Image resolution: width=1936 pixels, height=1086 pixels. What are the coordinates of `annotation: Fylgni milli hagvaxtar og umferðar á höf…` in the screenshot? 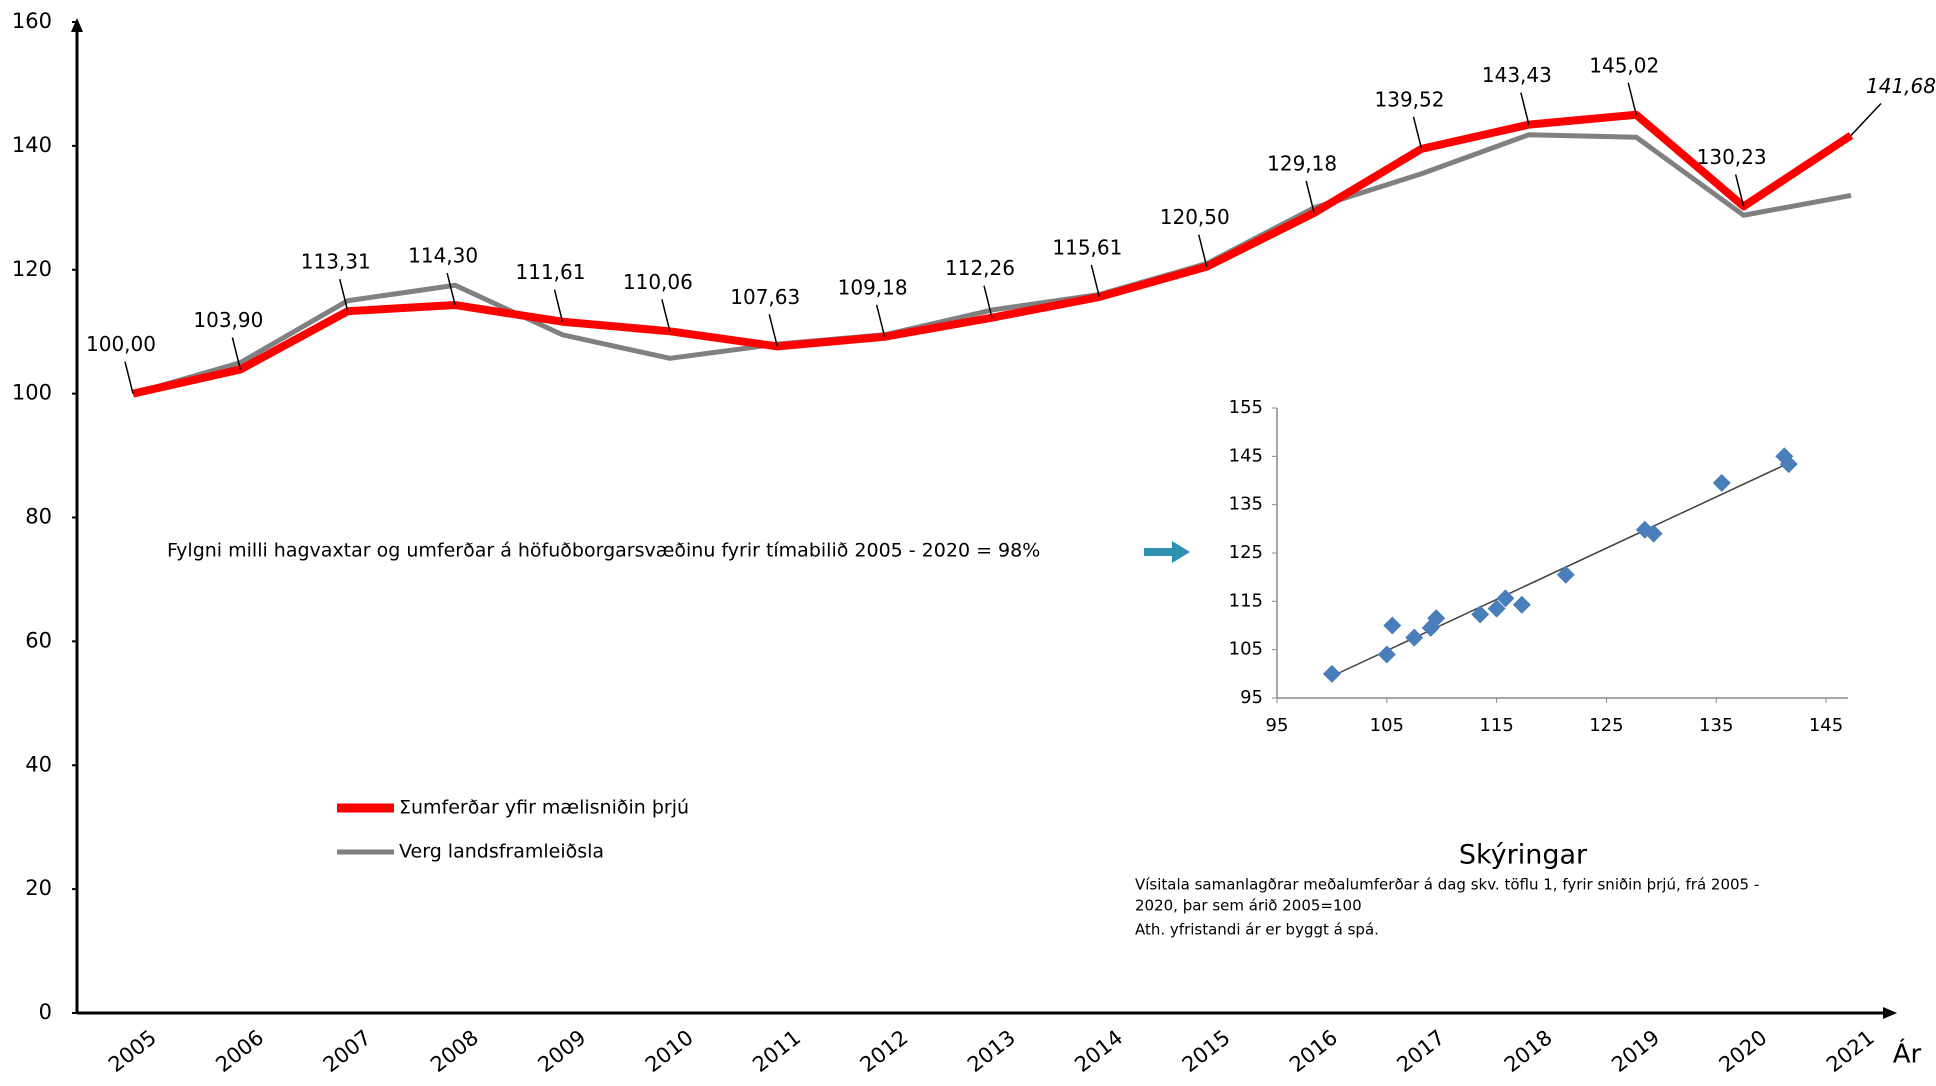 It's located at (603, 551).